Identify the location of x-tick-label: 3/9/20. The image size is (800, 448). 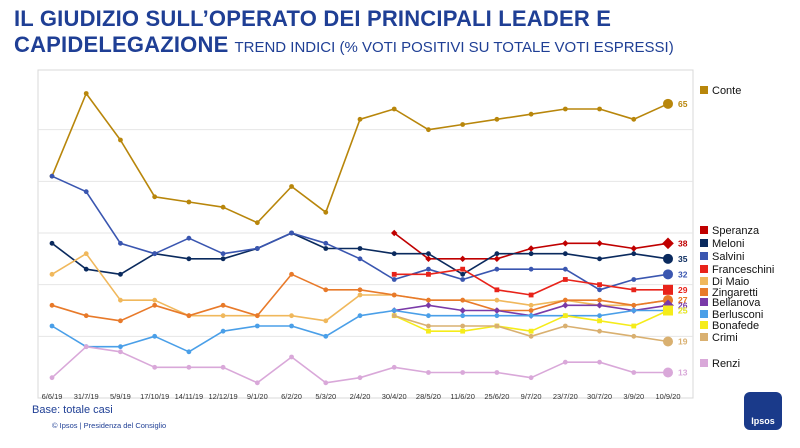
(633, 396).